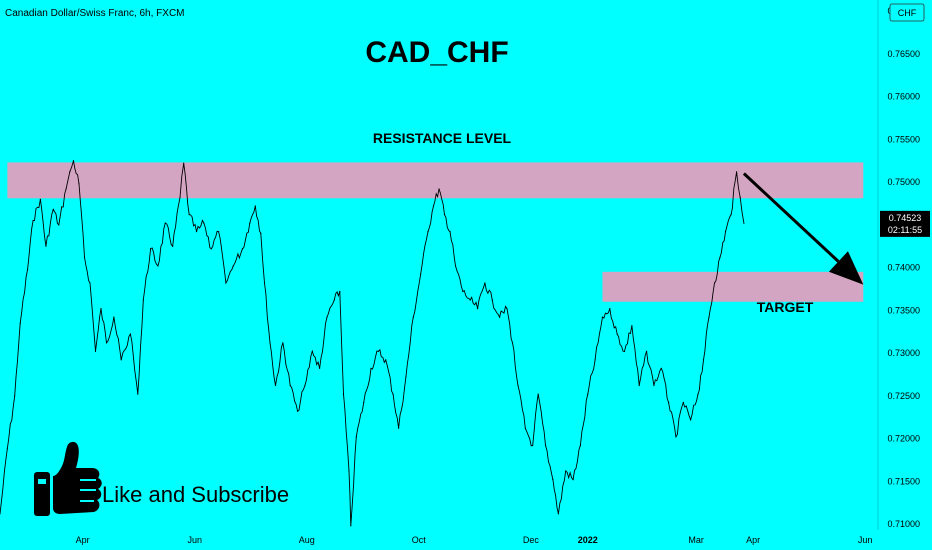 This screenshot has height=550, width=932. What do you see at coordinates (195, 494) in the screenshot?
I see `cta-text: Like and Subscribe` at bounding box center [195, 494].